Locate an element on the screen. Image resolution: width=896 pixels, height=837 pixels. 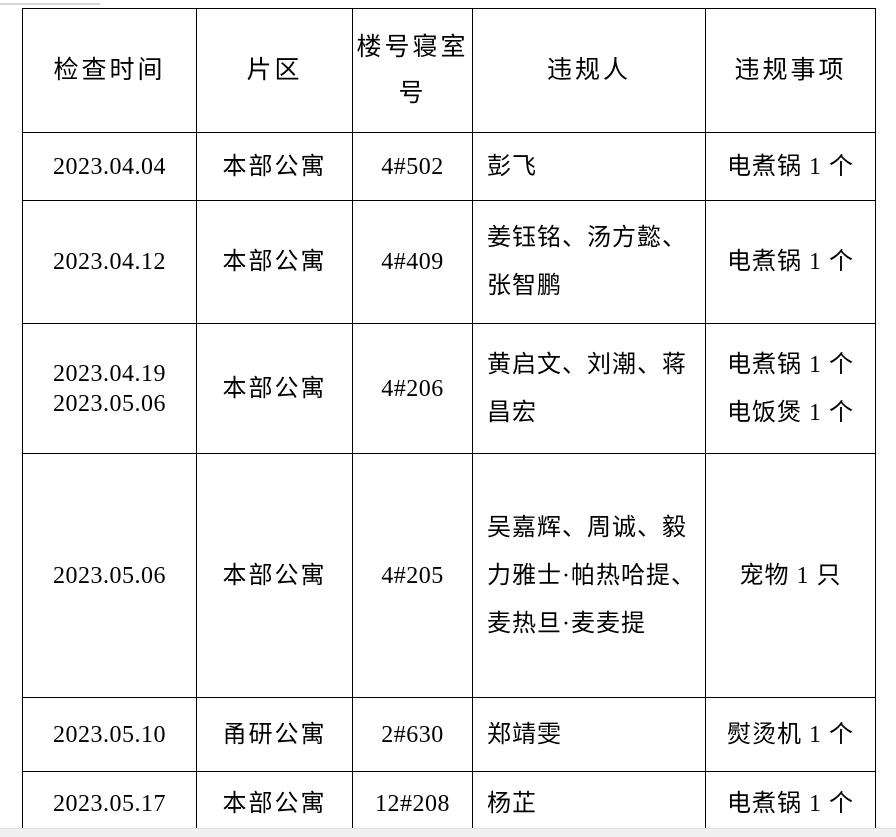
bottom-page-edge-artifact is located at coordinates (448, 832).